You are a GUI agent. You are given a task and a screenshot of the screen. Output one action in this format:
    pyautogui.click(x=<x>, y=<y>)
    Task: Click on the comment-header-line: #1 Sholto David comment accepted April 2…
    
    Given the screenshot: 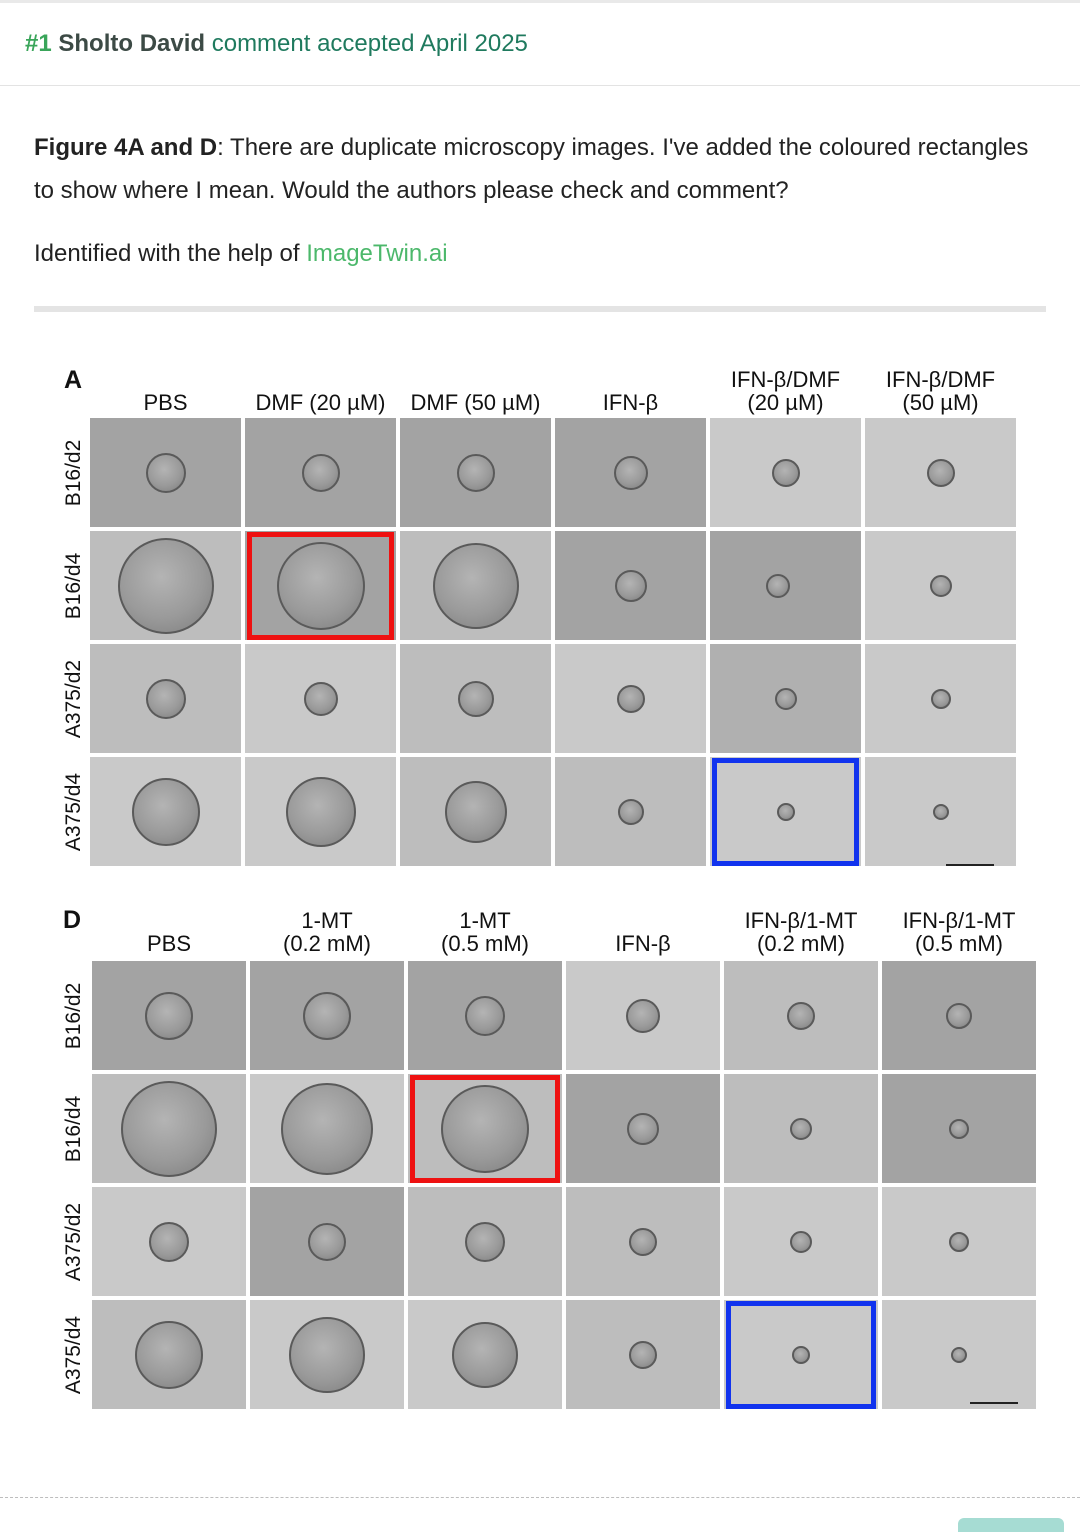 What is the action you would take?
    pyautogui.click(x=276, y=44)
    